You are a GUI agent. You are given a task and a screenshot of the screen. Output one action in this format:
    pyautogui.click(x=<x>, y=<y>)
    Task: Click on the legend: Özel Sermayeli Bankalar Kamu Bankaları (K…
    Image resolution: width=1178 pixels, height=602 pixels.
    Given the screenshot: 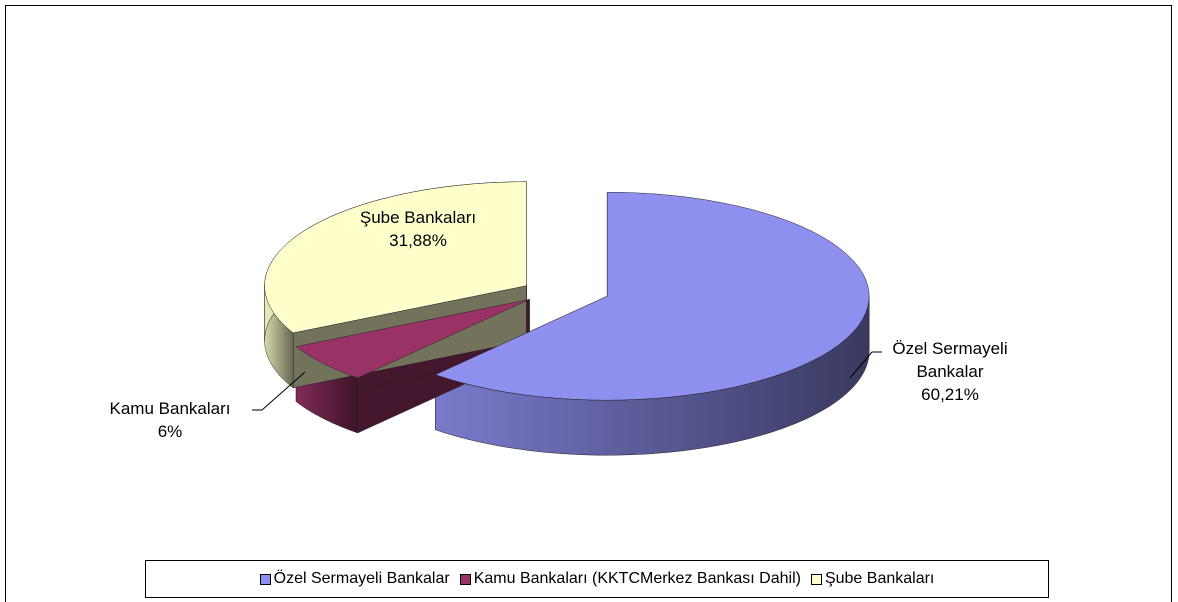 What is the action you would take?
    pyautogui.click(x=597, y=579)
    